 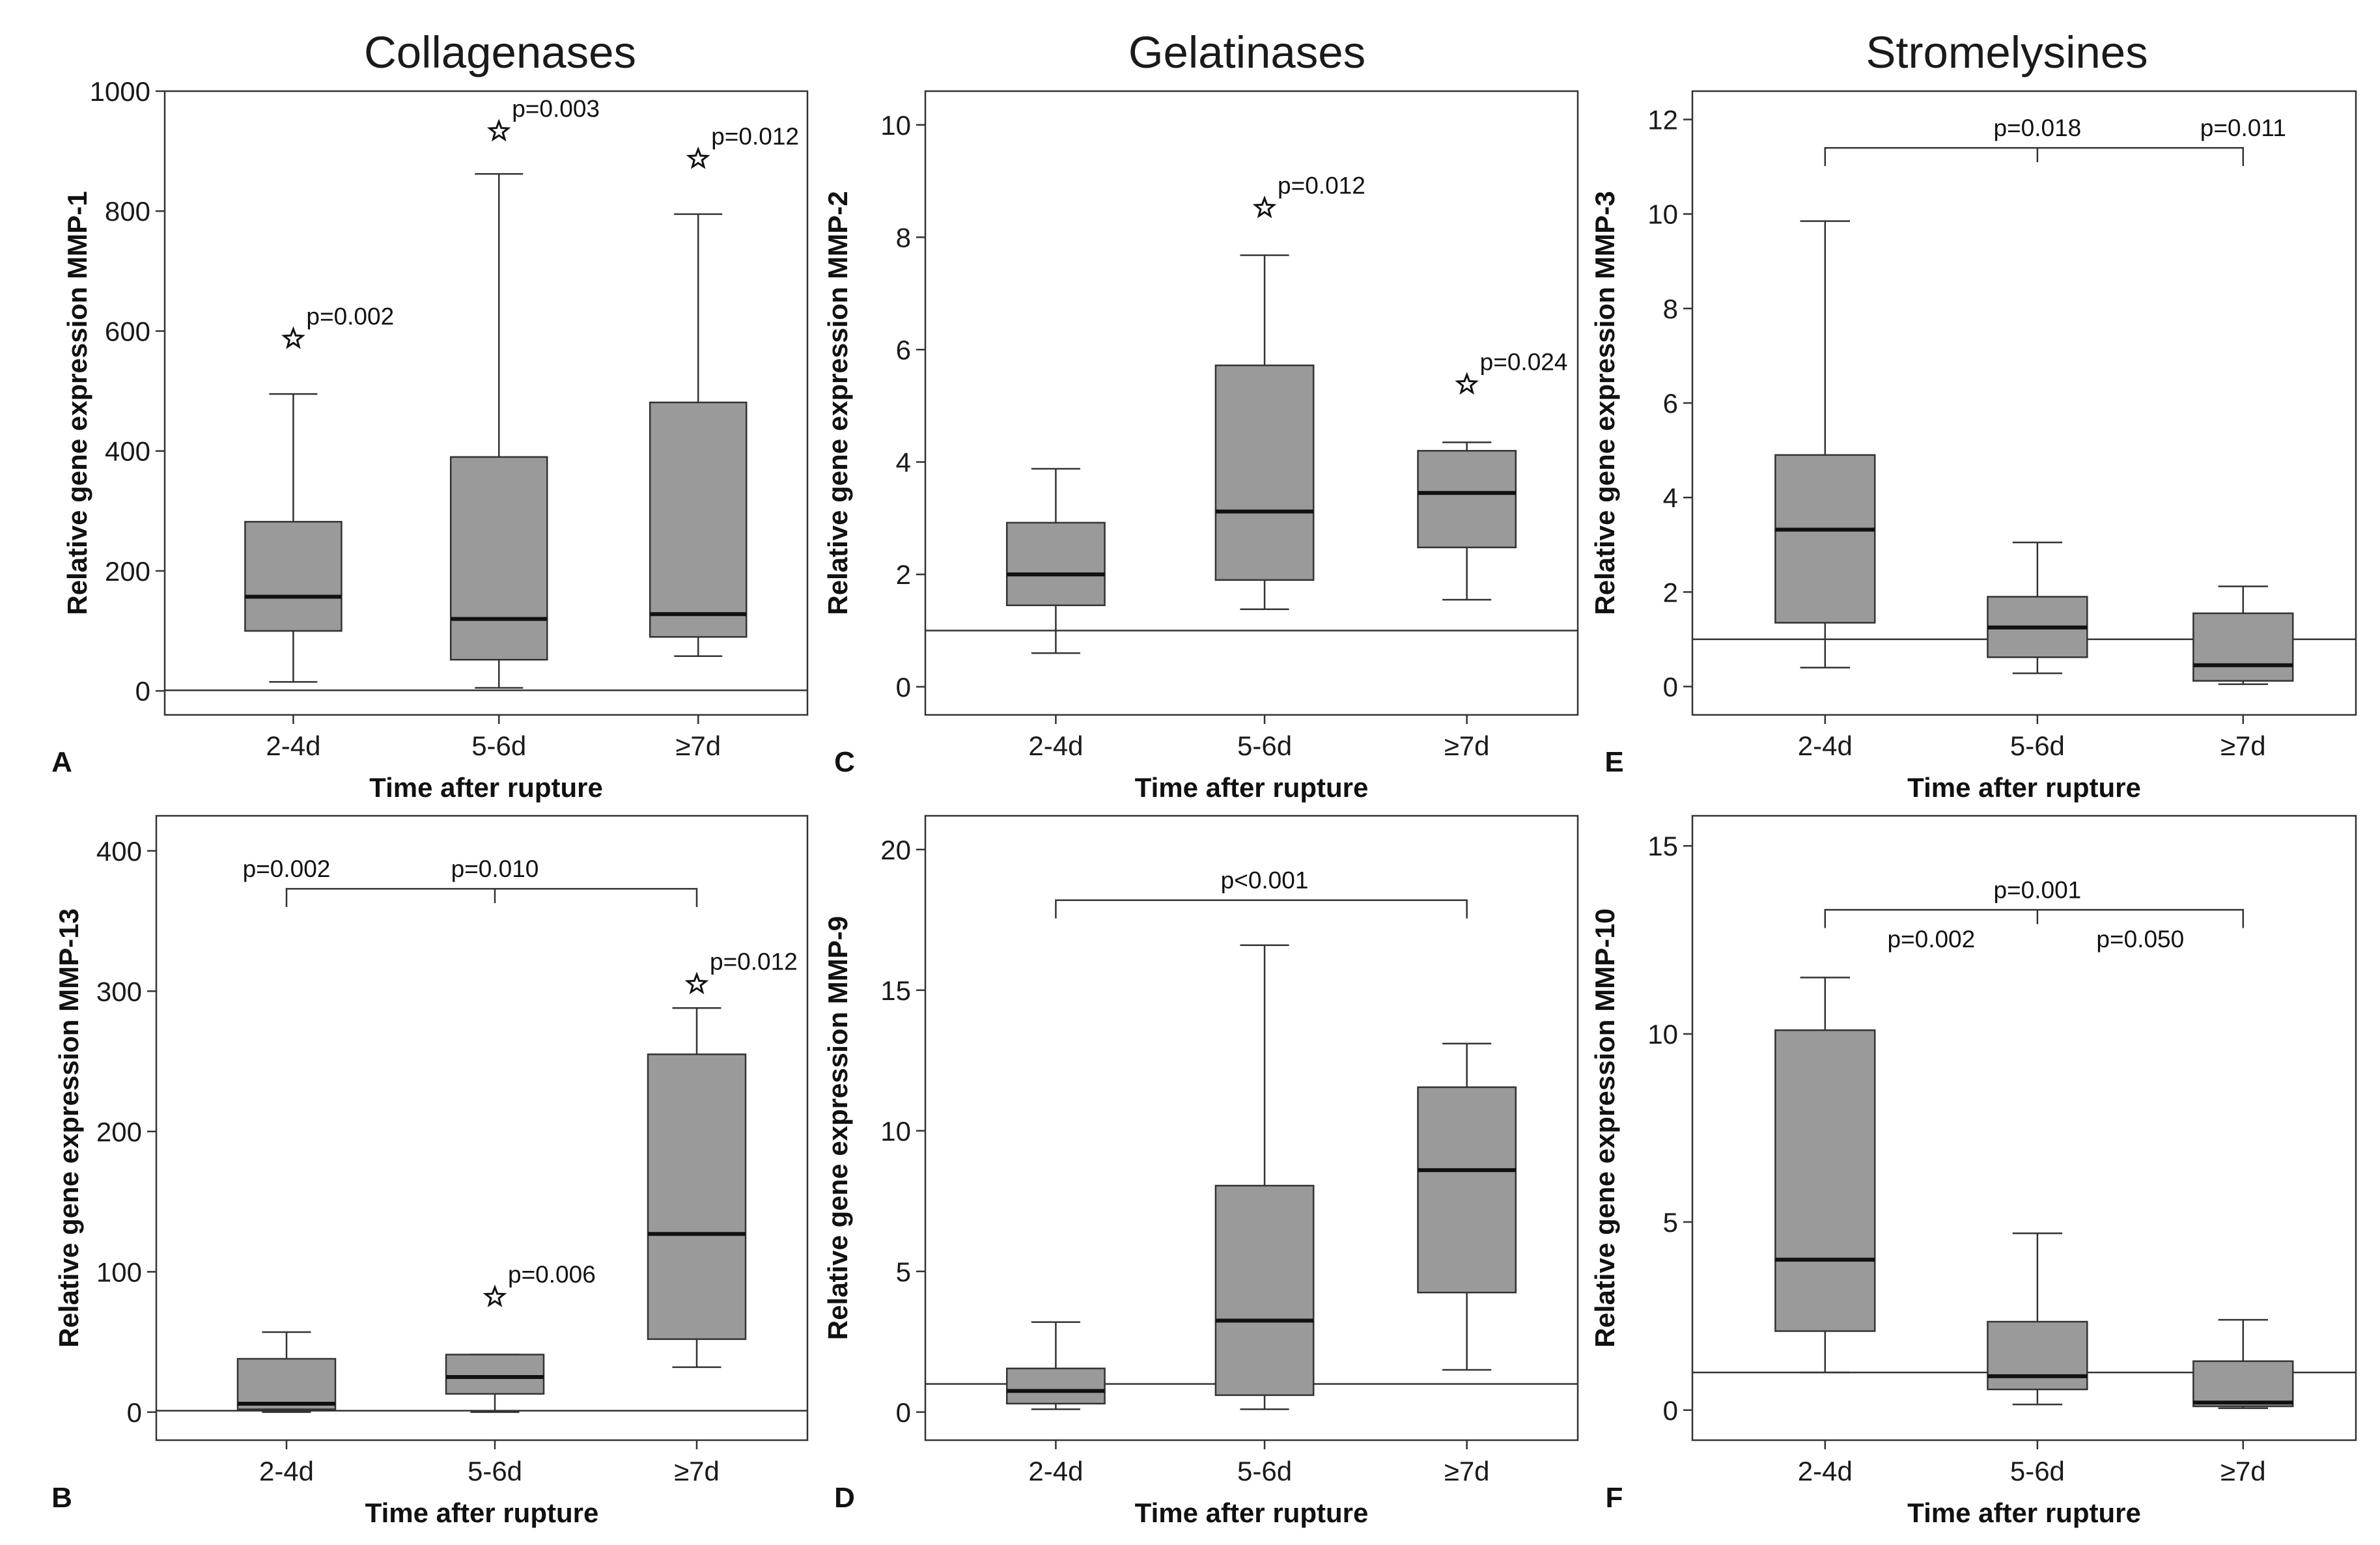 What do you see at coordinates (2140, 939) in the screenshot?
I see `p-value-label: p=0.050` at bounding box center [2140, 939].